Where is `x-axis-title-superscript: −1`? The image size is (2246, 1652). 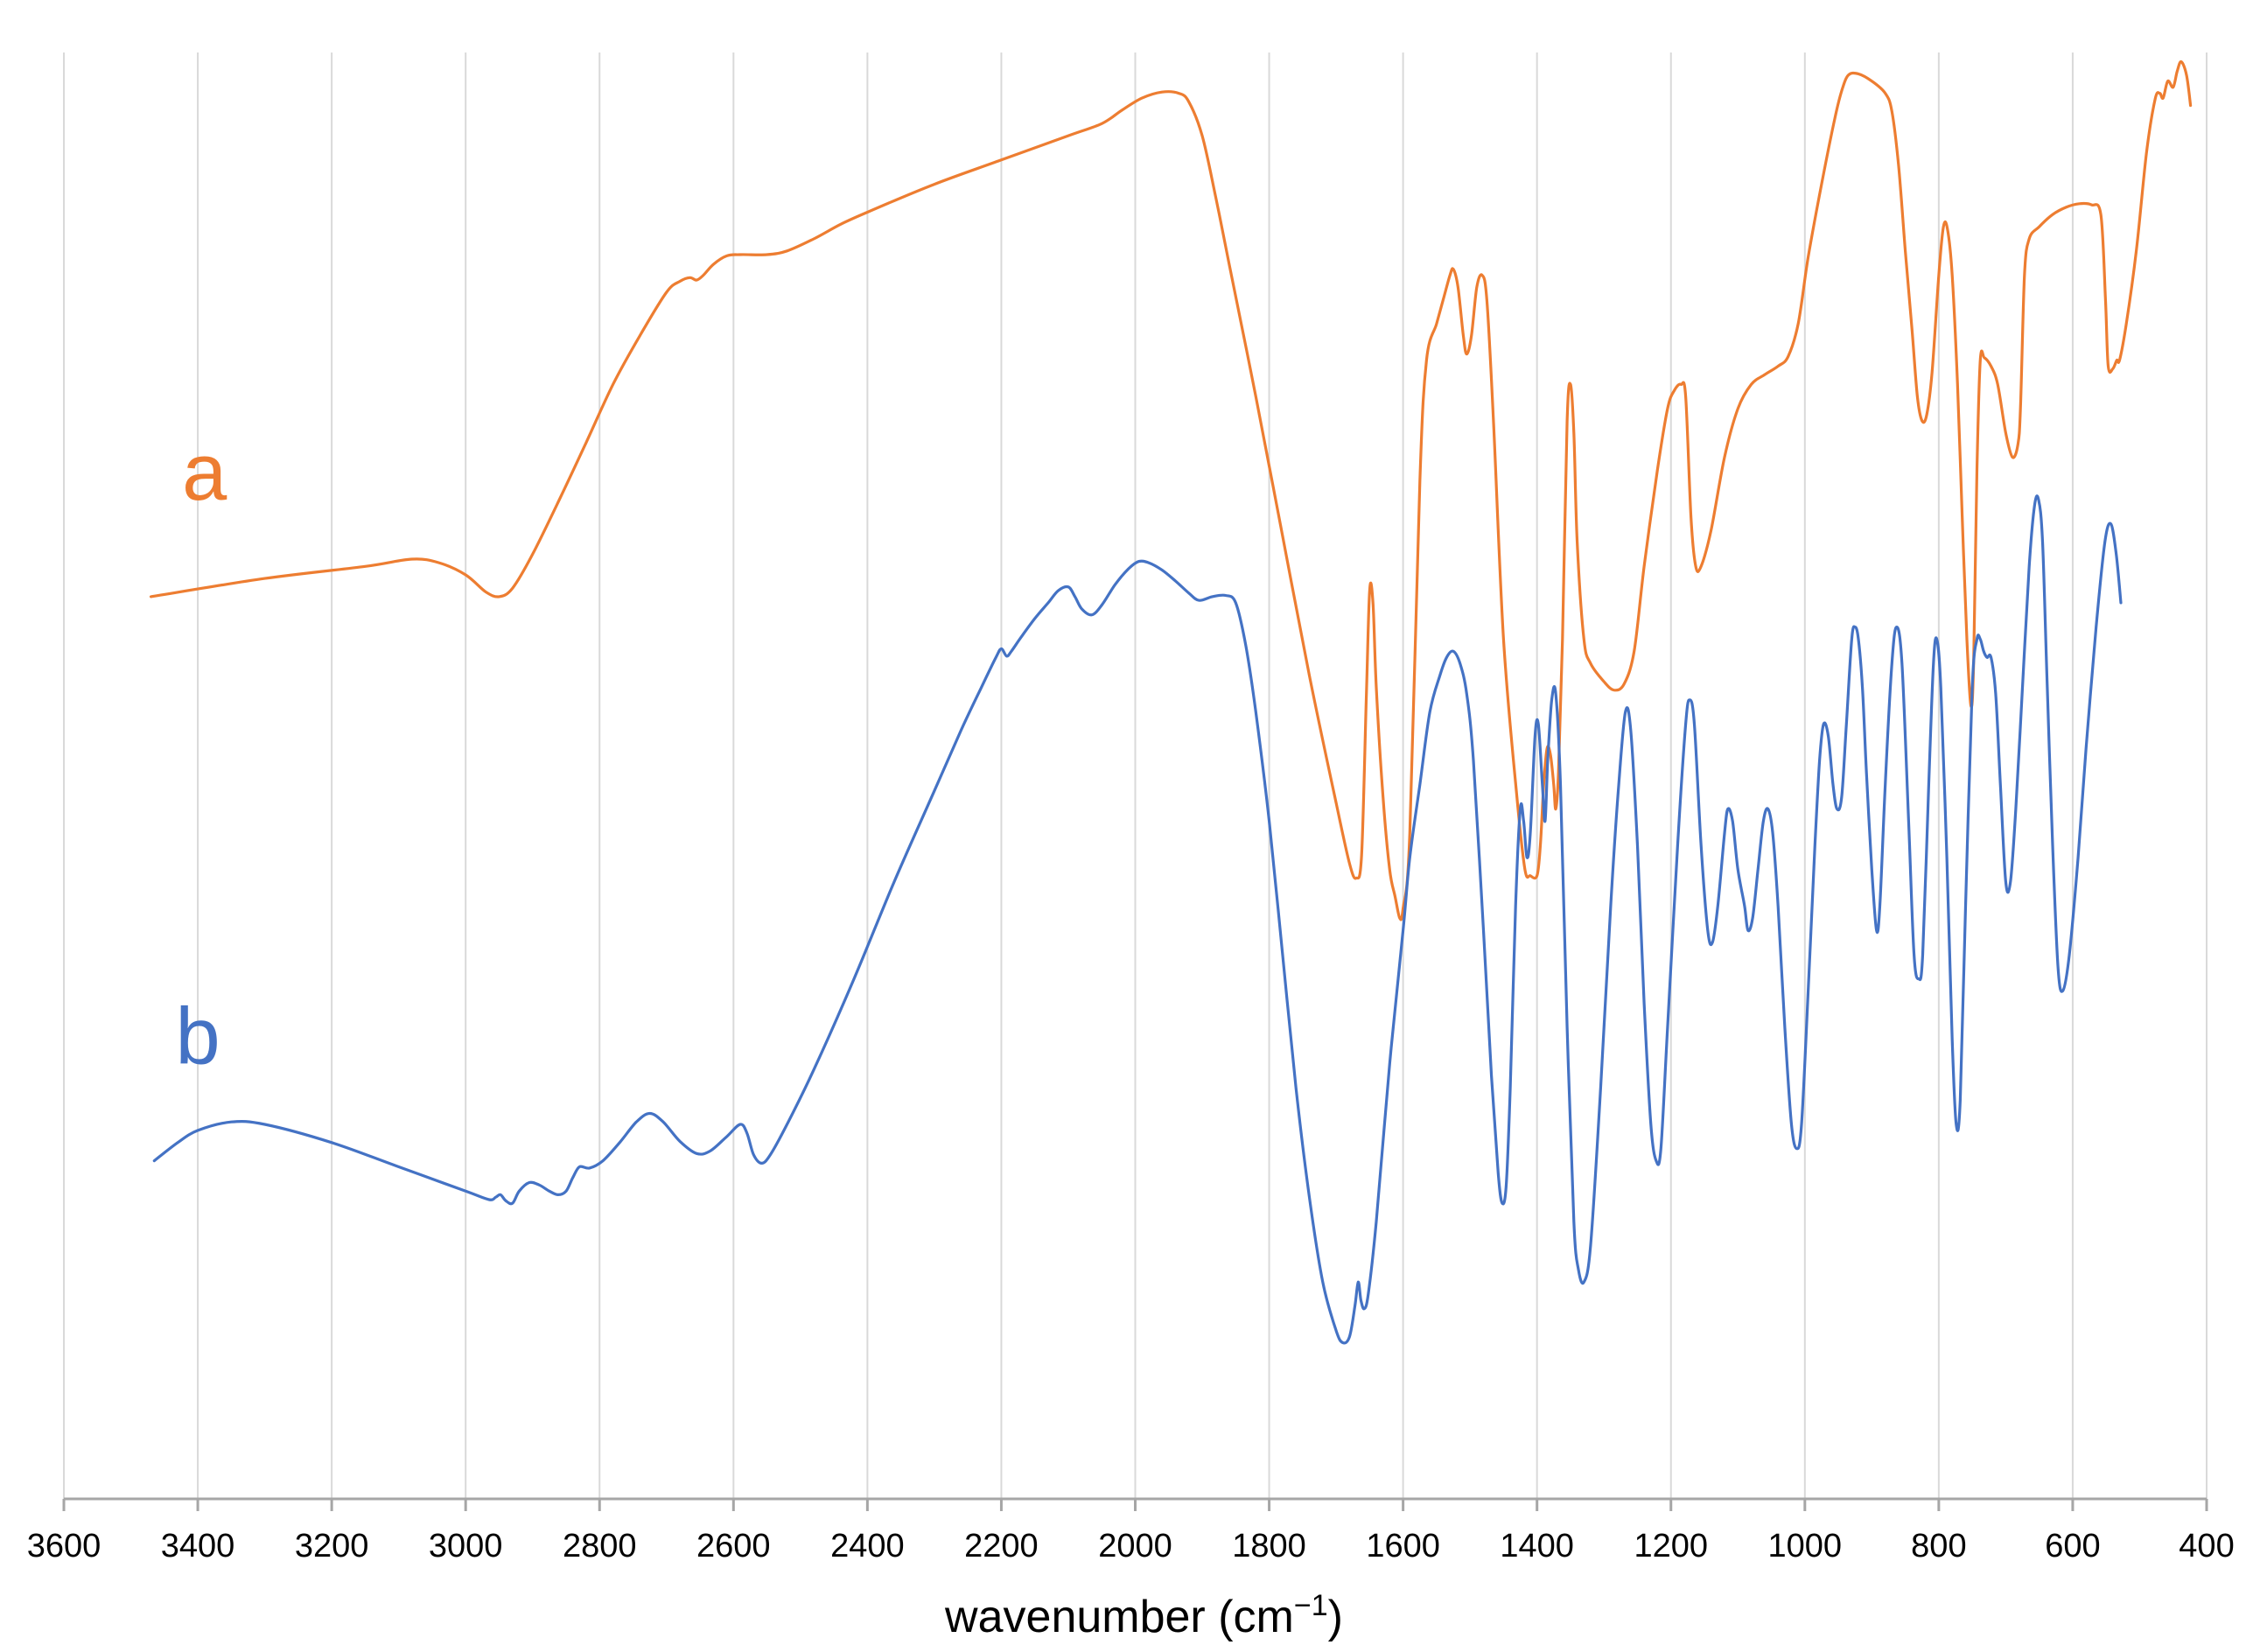 x-axis-title-superscript: −1 is located at coordinates (1311, 1605).